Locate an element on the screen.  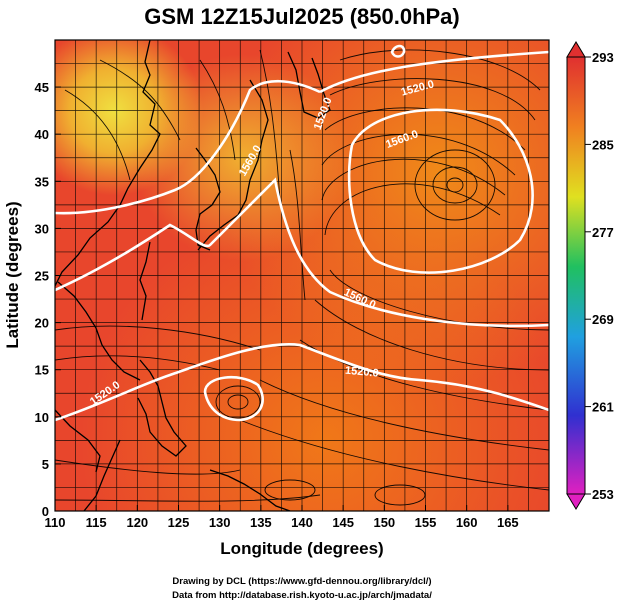
colorbar: 253 261 269 277 285 293 is located at coordinates (590, 275).